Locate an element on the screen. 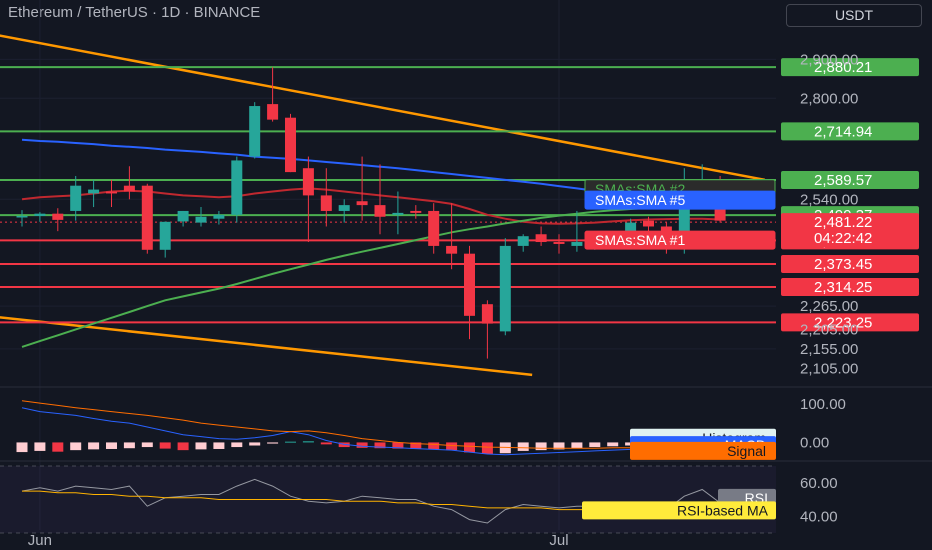  currency-button: USDT is located at coordinates (854, 15).